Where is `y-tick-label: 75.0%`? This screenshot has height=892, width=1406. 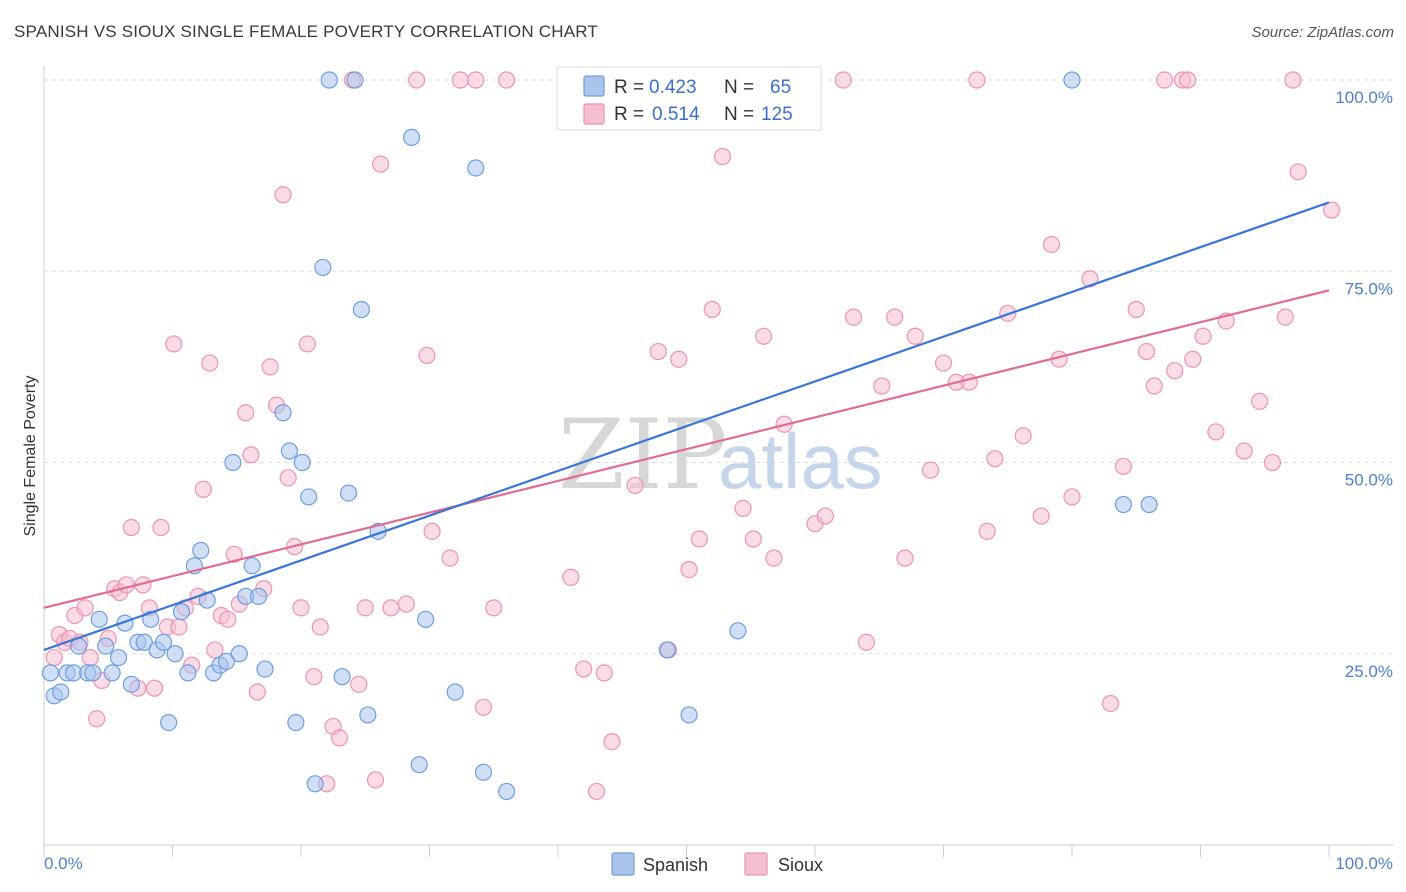 y-tick-label: 75.0% is located at coordinates (1369, 288).